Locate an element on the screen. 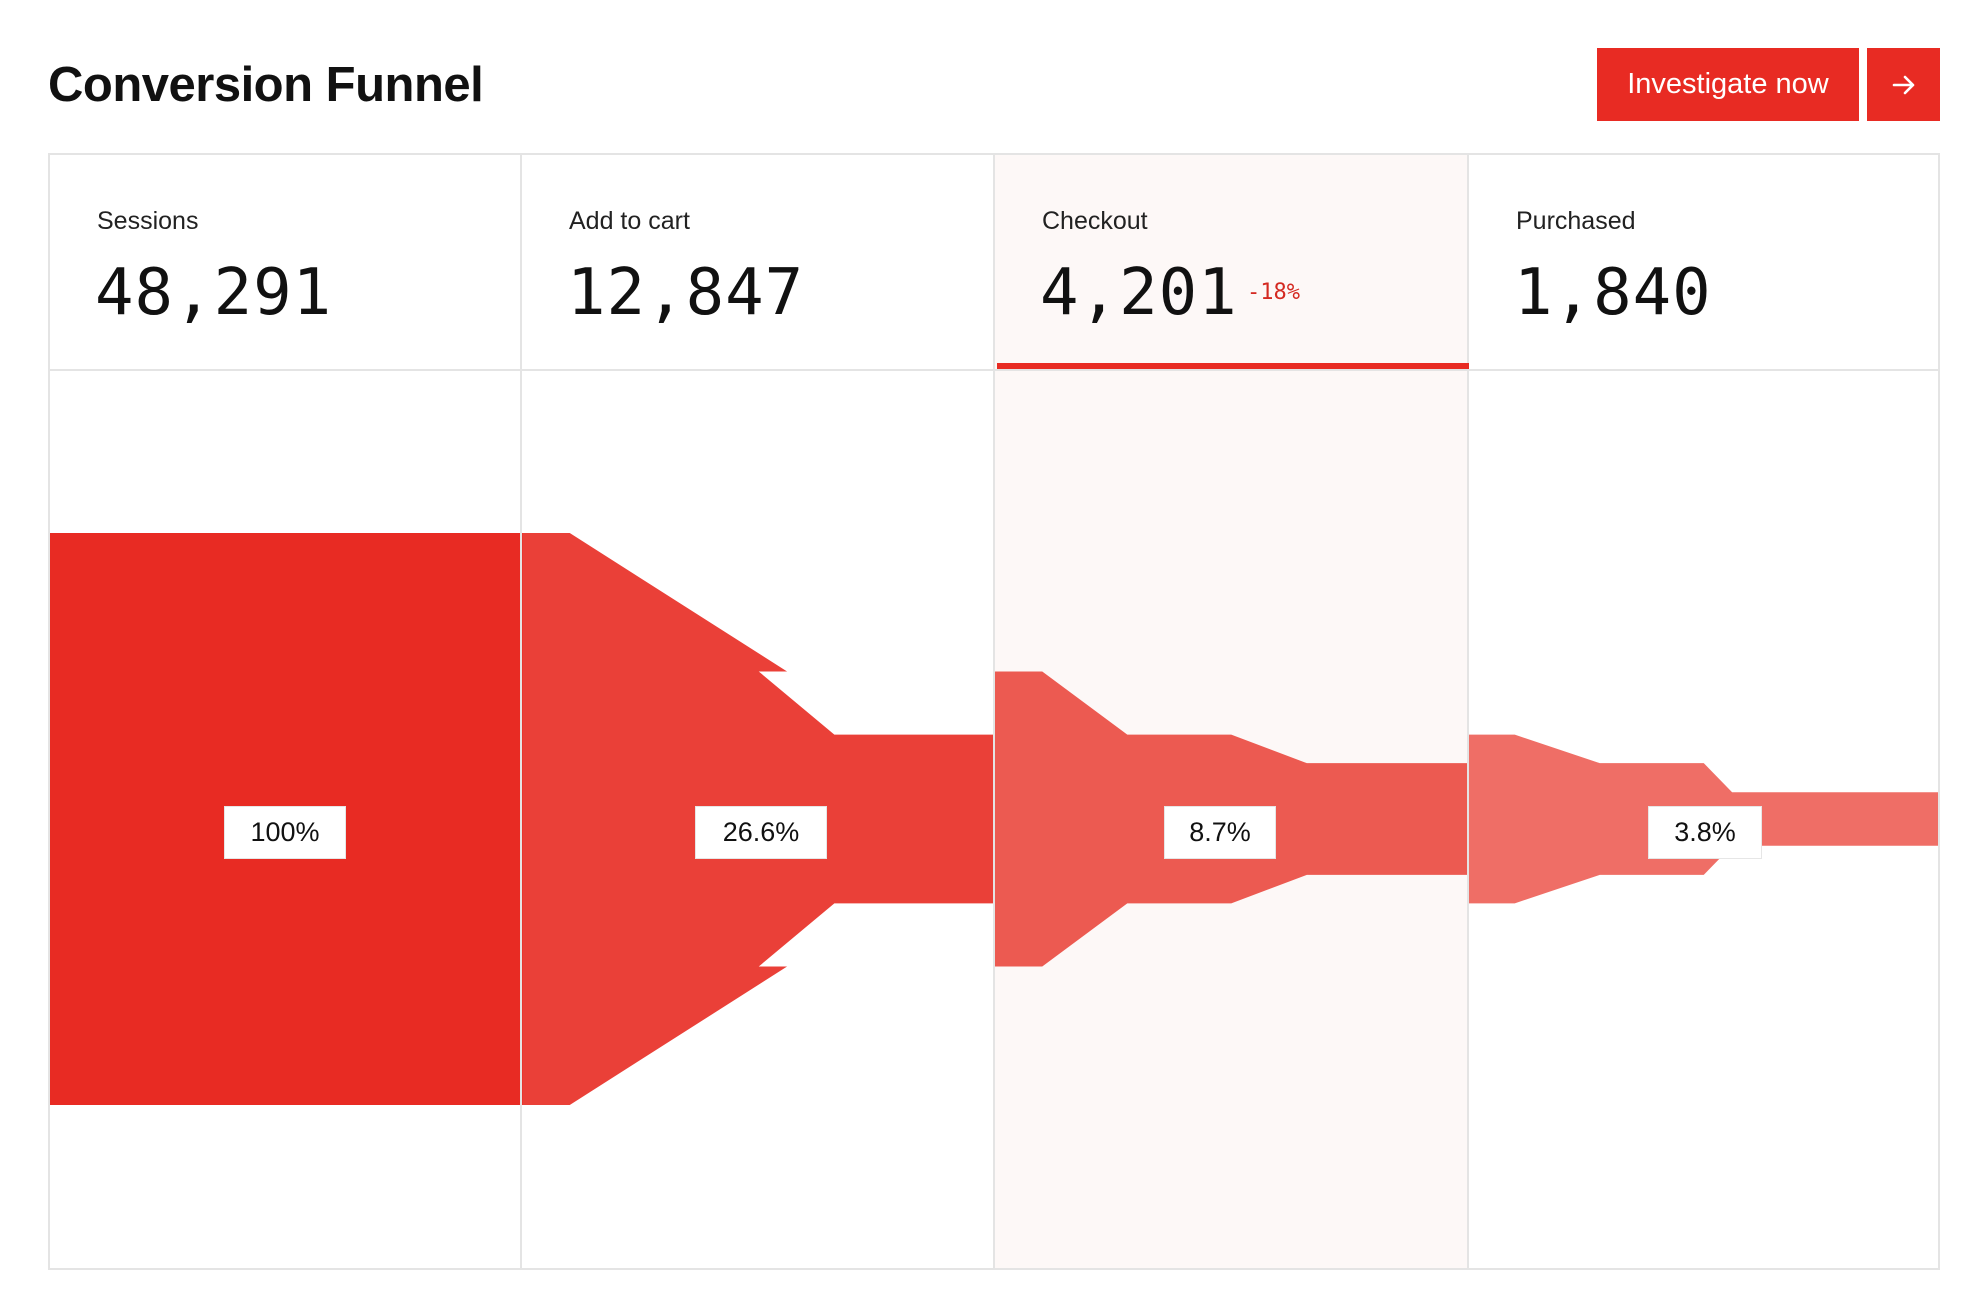 The height and width of the screenshot is (1314, 1980). stage-sessions: Sessions 48,291 is located at coordinates (286, 262).